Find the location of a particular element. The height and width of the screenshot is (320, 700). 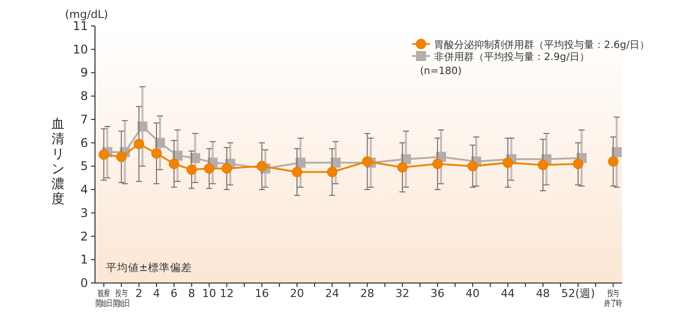

y-tick-label: 1 is located at coordinates (84, 259).